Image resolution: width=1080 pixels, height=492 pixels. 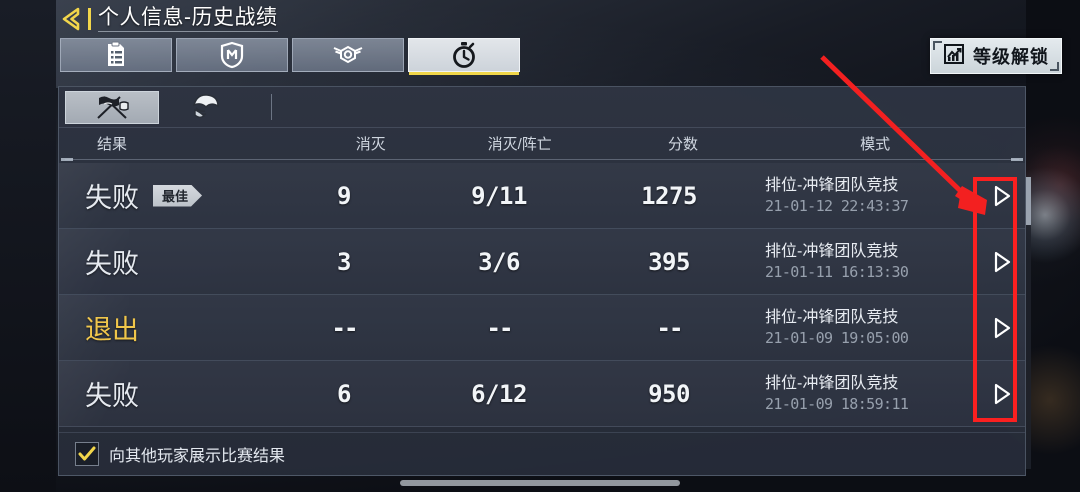 I want to click on cell-kills: 9, so click(x=344, y=196).